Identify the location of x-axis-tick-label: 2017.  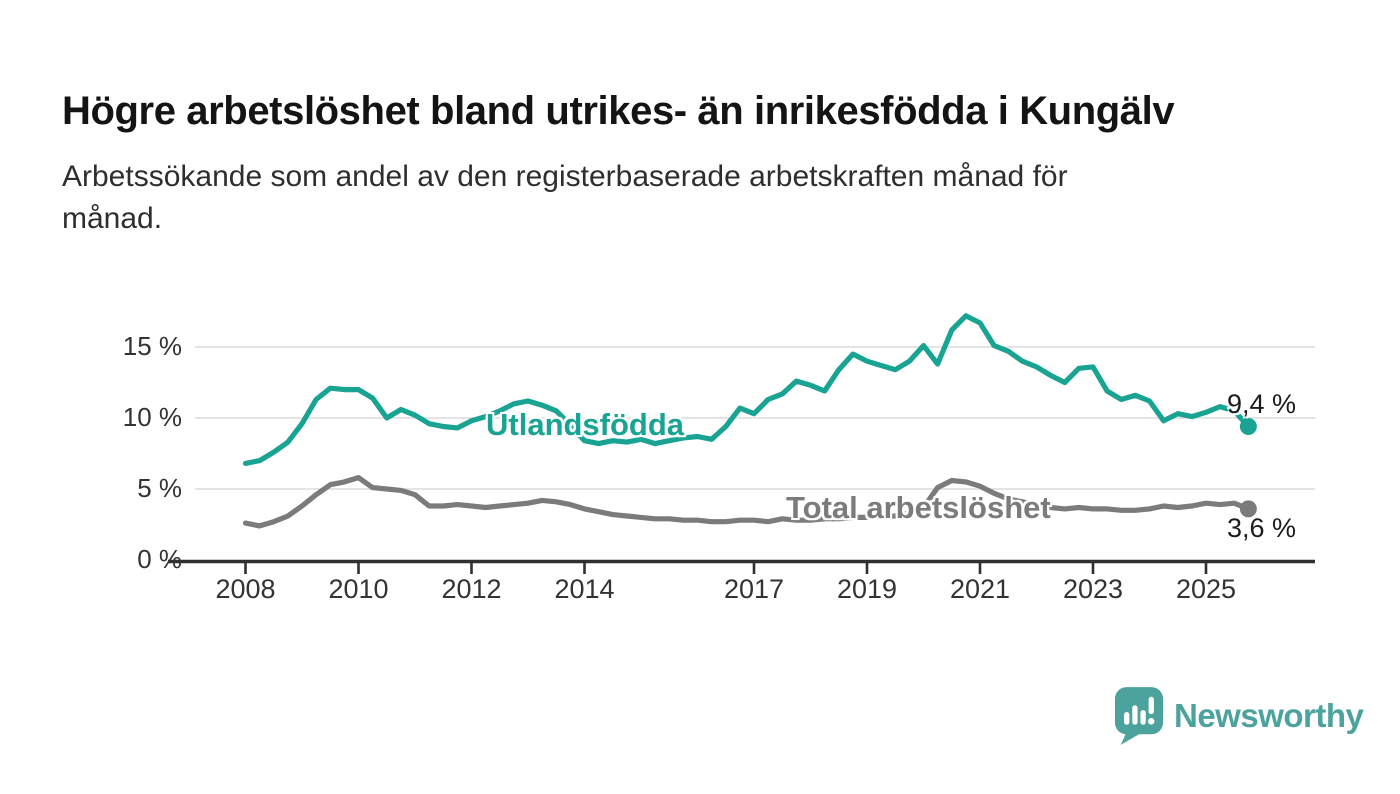
(754, 589).